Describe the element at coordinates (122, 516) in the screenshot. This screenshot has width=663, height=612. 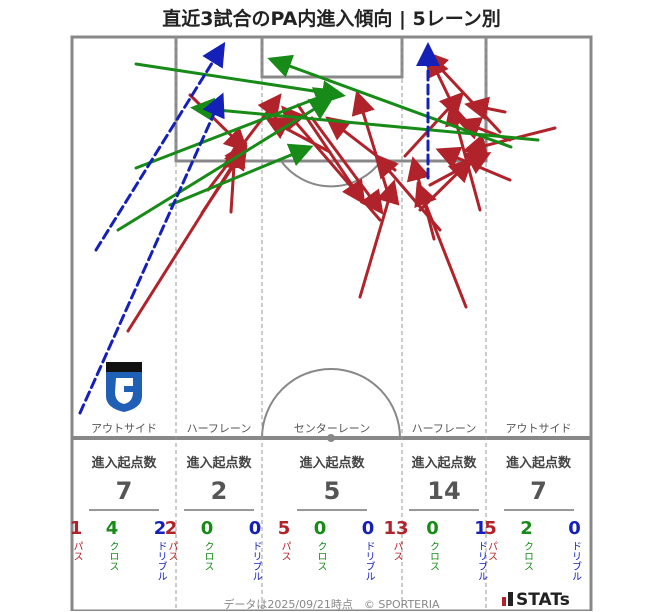
I see `lane-stats-outside-left: 進入起点数 7 1 パス 4 クロス 2 ドリブル` at that location.